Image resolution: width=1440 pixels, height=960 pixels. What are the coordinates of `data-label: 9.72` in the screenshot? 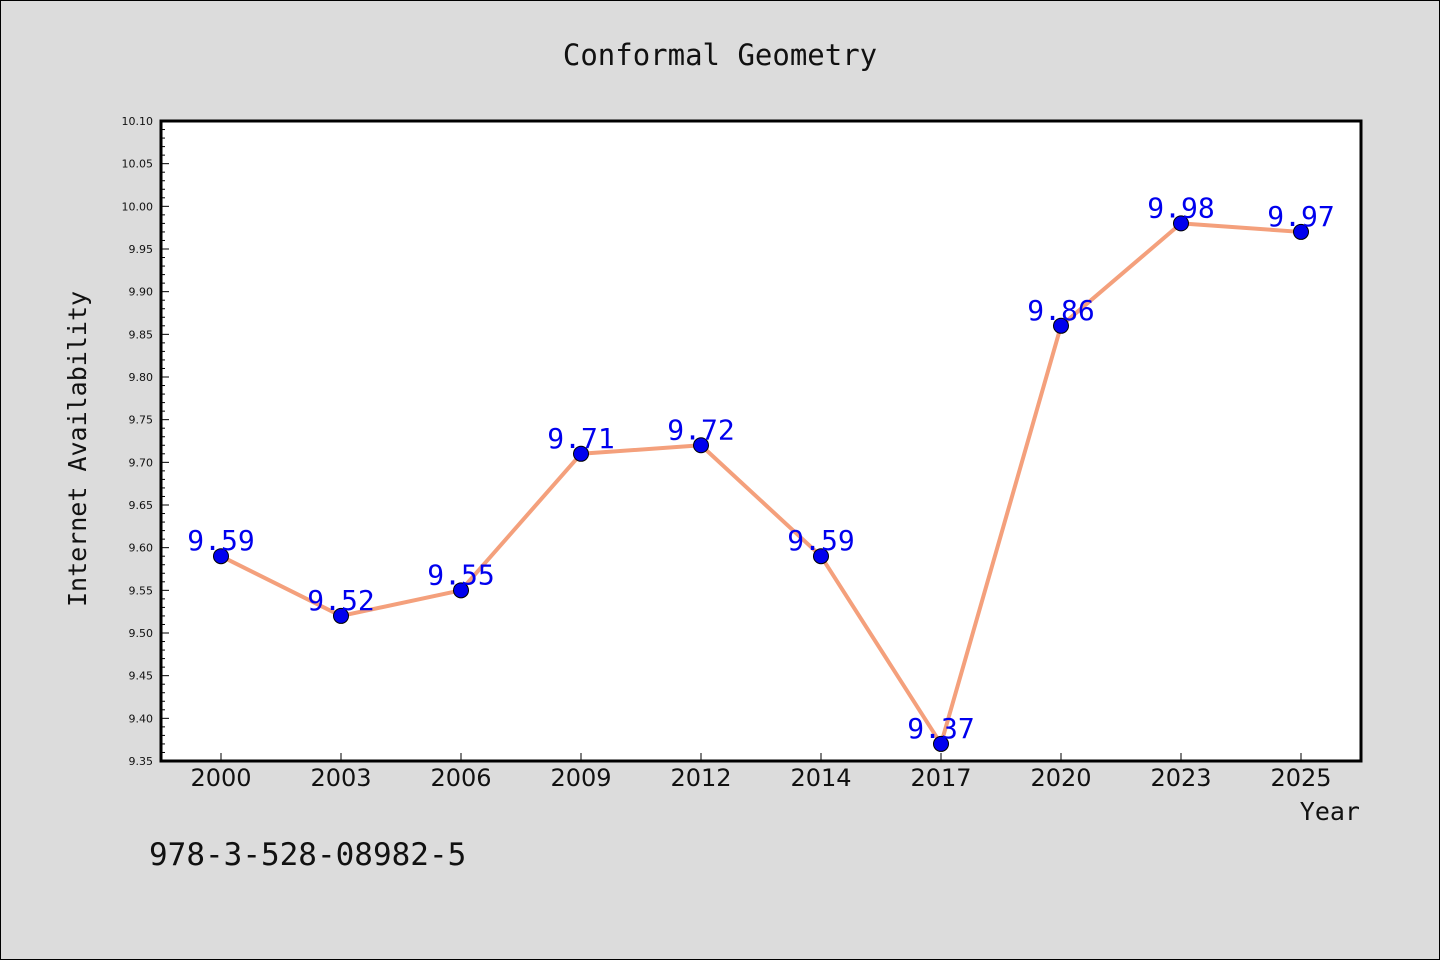 It's located at (700, 429).